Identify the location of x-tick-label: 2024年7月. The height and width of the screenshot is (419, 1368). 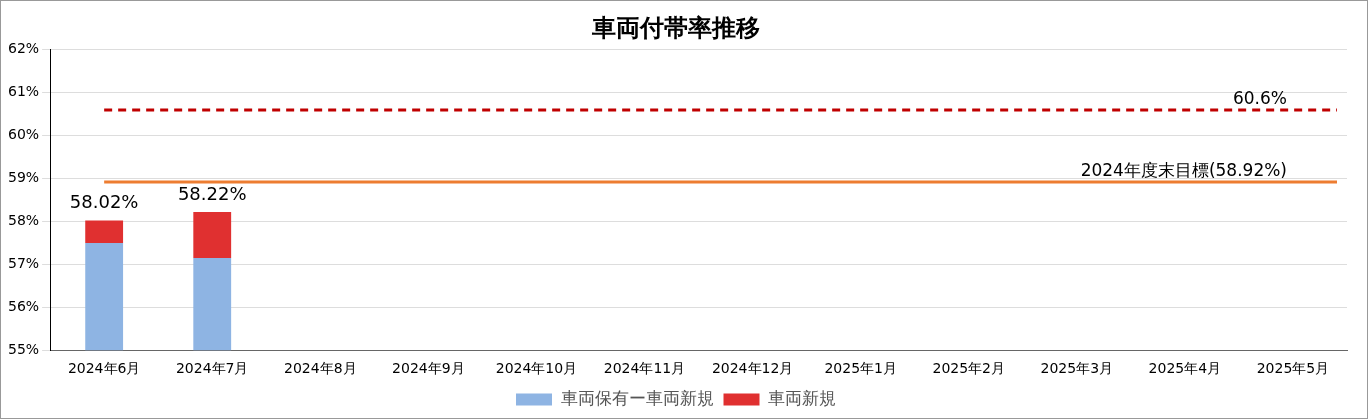
(212, 368).